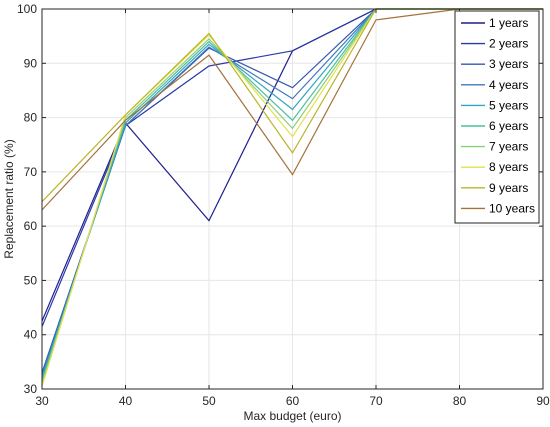  What do you see at coordinates (508, 44) in the screenshot?
I see `legend-entry-label: 2 years` at bounding box center [508, 44].